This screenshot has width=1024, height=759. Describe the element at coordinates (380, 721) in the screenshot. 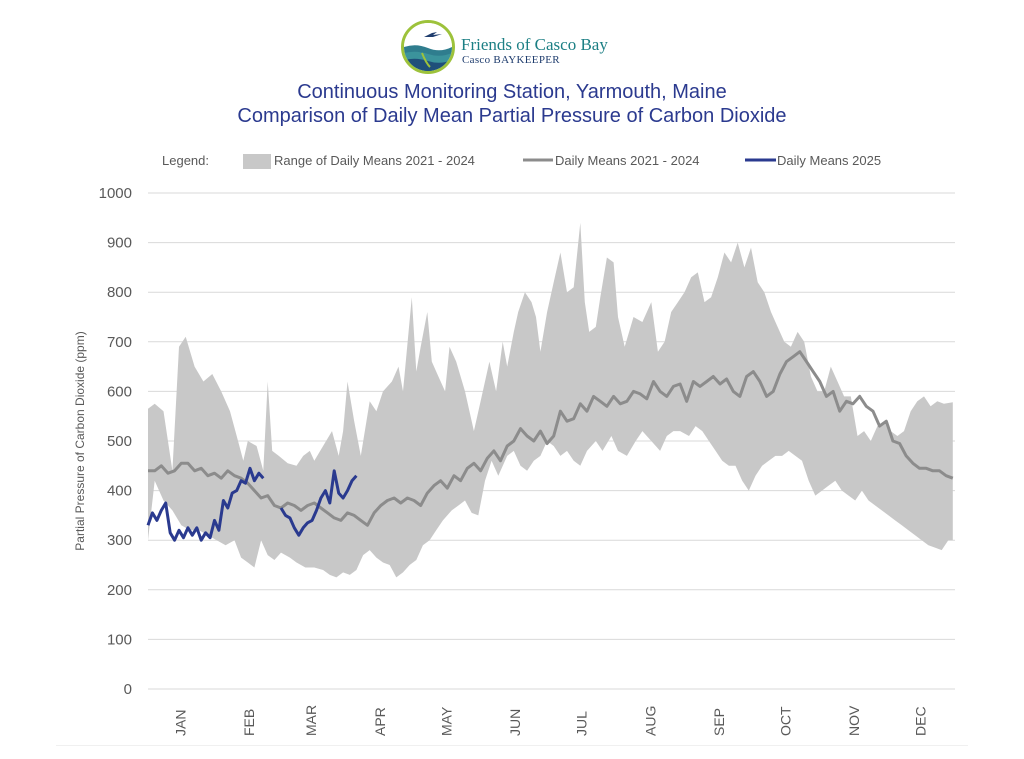

I see `x-tick-label-apr: APR` at that location.